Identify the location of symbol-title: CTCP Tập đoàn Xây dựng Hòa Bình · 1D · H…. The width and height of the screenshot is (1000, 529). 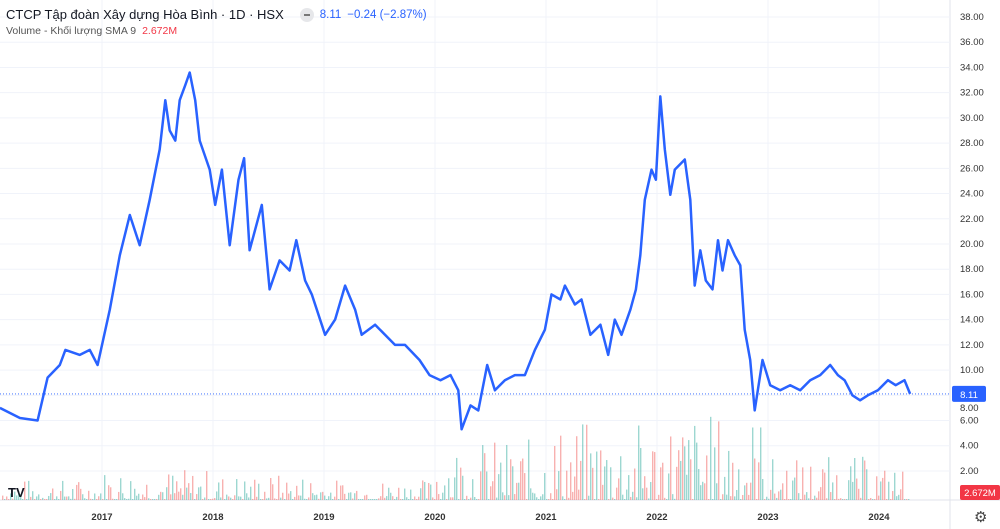
(145, 14).